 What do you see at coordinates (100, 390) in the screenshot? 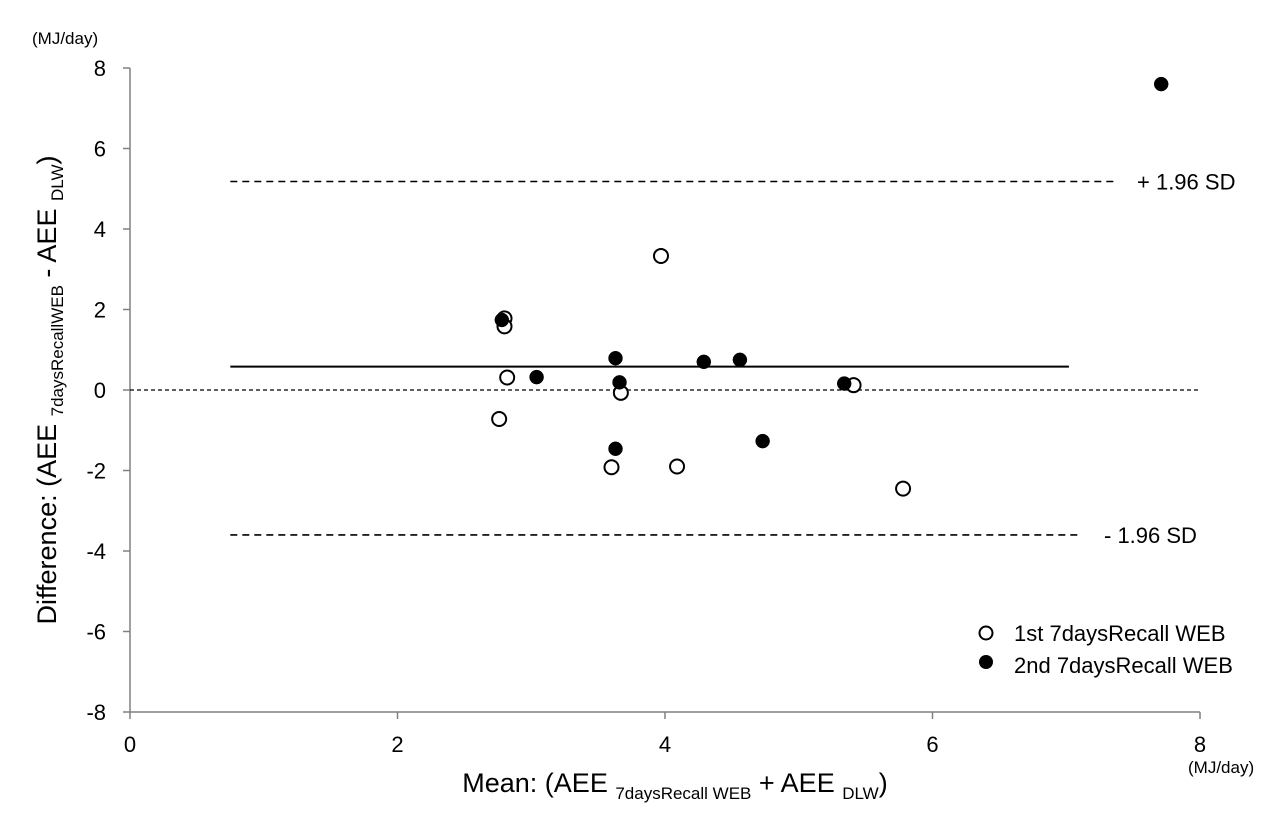
I see `y-tick-label: 0` at bounding box center [100, 390].